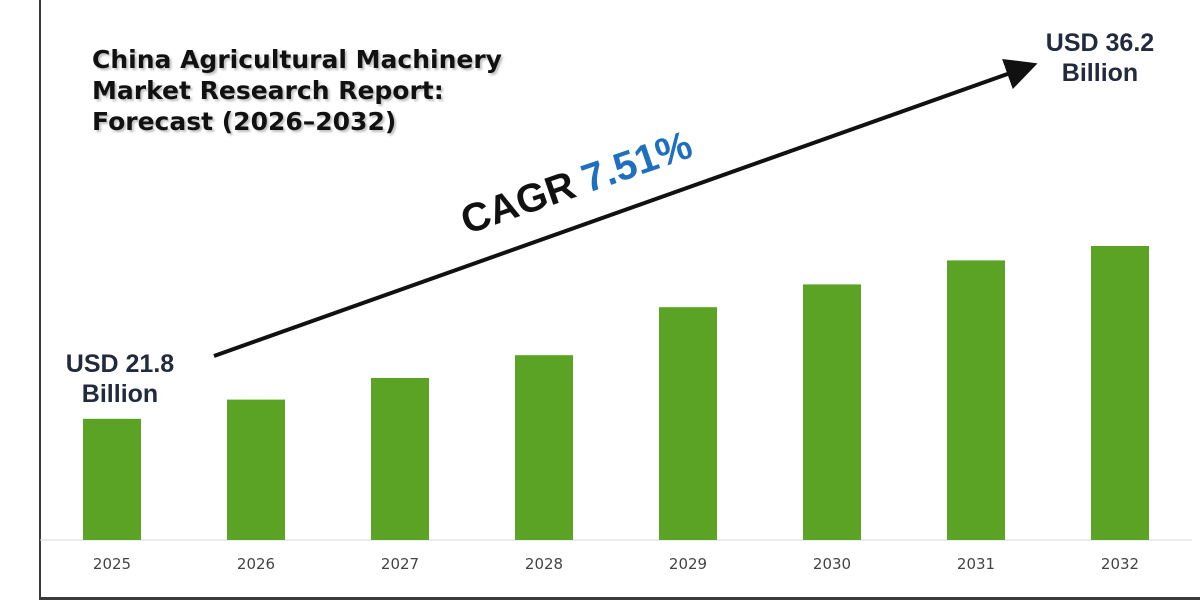  Describe the element at coordinates (256, 564) in the screenshot. I see `x-tick-label-2026: 2026` at that location.